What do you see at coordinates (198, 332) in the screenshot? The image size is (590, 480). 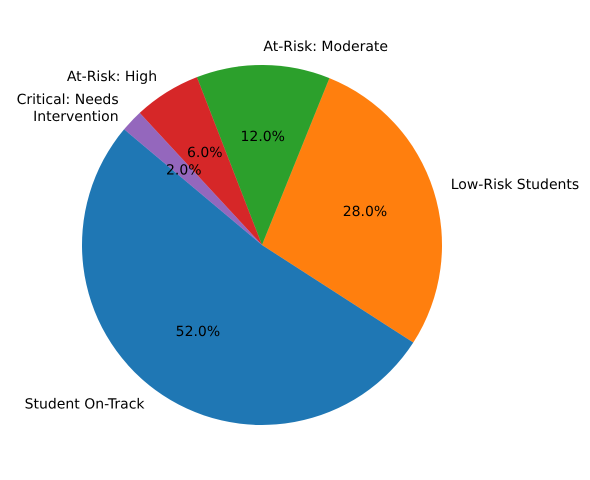 I see `data-label: 52.0%` at bounding box center [198, 332].